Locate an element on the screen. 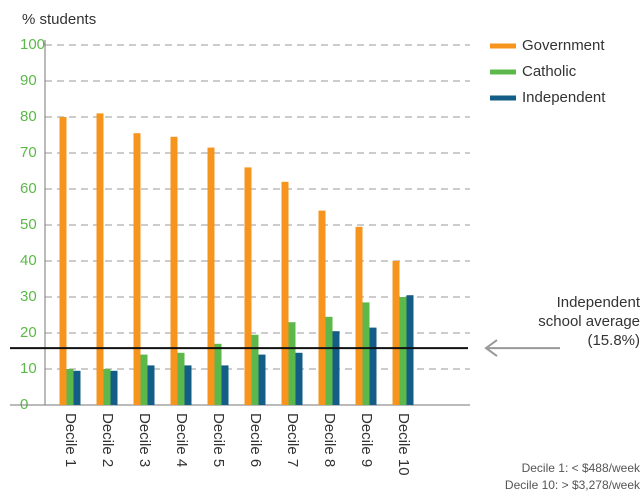 This screenshot has width=644, height=492. x-tick-label: Decile 5 is located at coordinates (218, 440).